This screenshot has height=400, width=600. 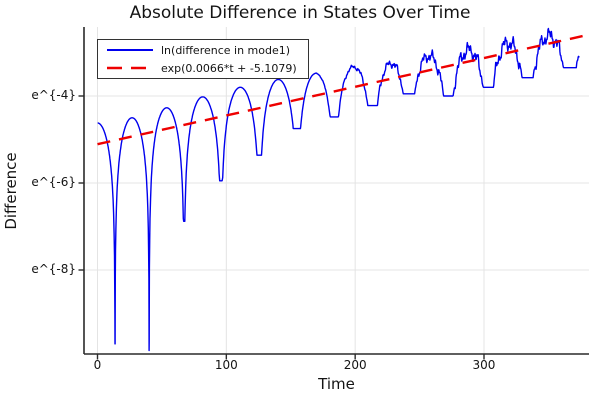 What do you see at coordinates (355, 365) in the screenshot?
I see `x-tick-label: 200` at bounding box center [355, 365].